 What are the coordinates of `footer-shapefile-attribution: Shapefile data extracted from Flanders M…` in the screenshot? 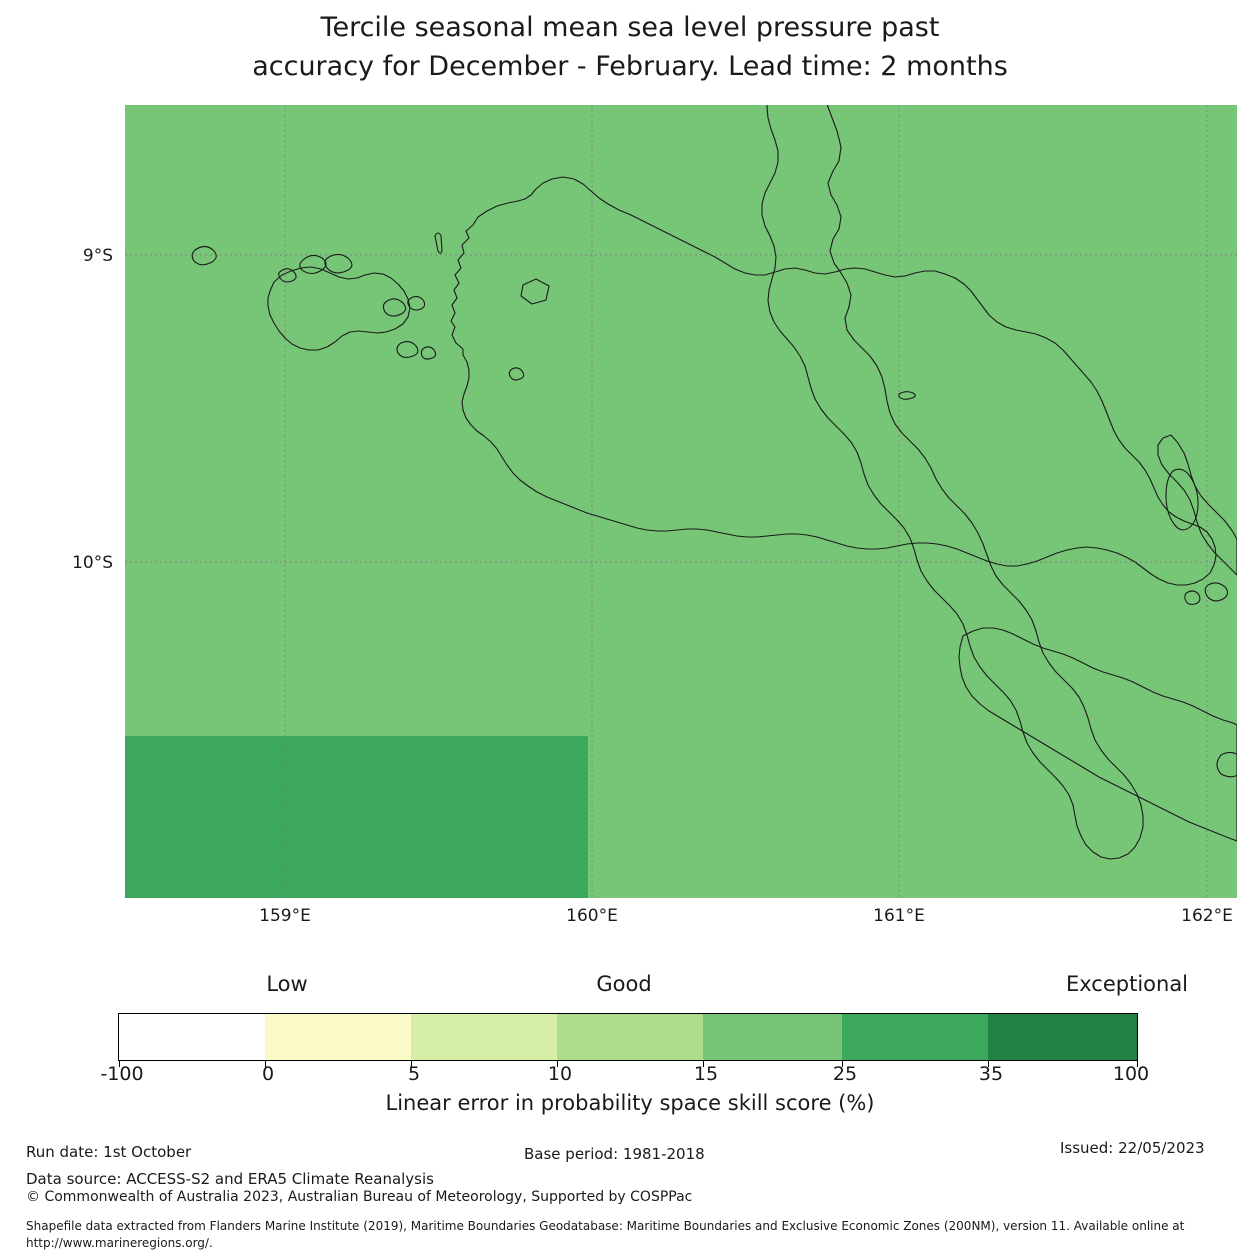 It's located at (605, 1234).